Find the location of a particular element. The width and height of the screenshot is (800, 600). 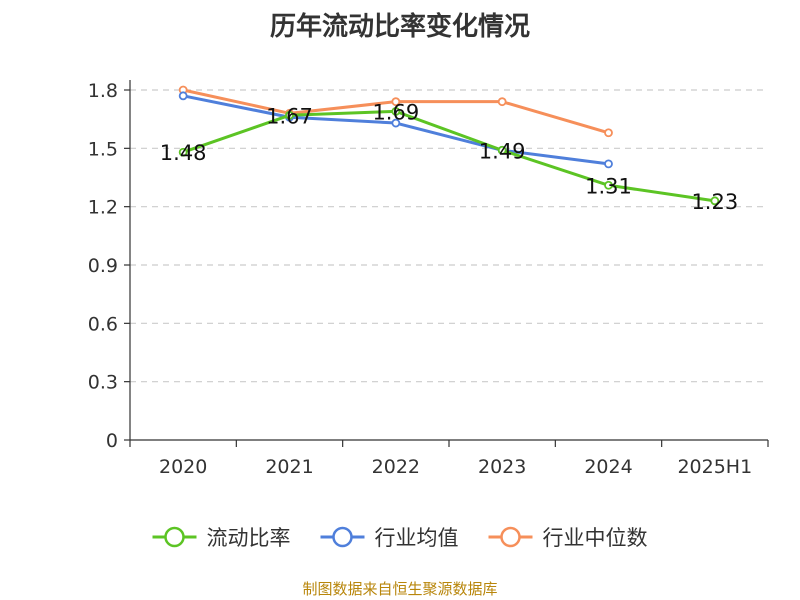

legend-item: 流动比率 is located at coordinates (221, 538).